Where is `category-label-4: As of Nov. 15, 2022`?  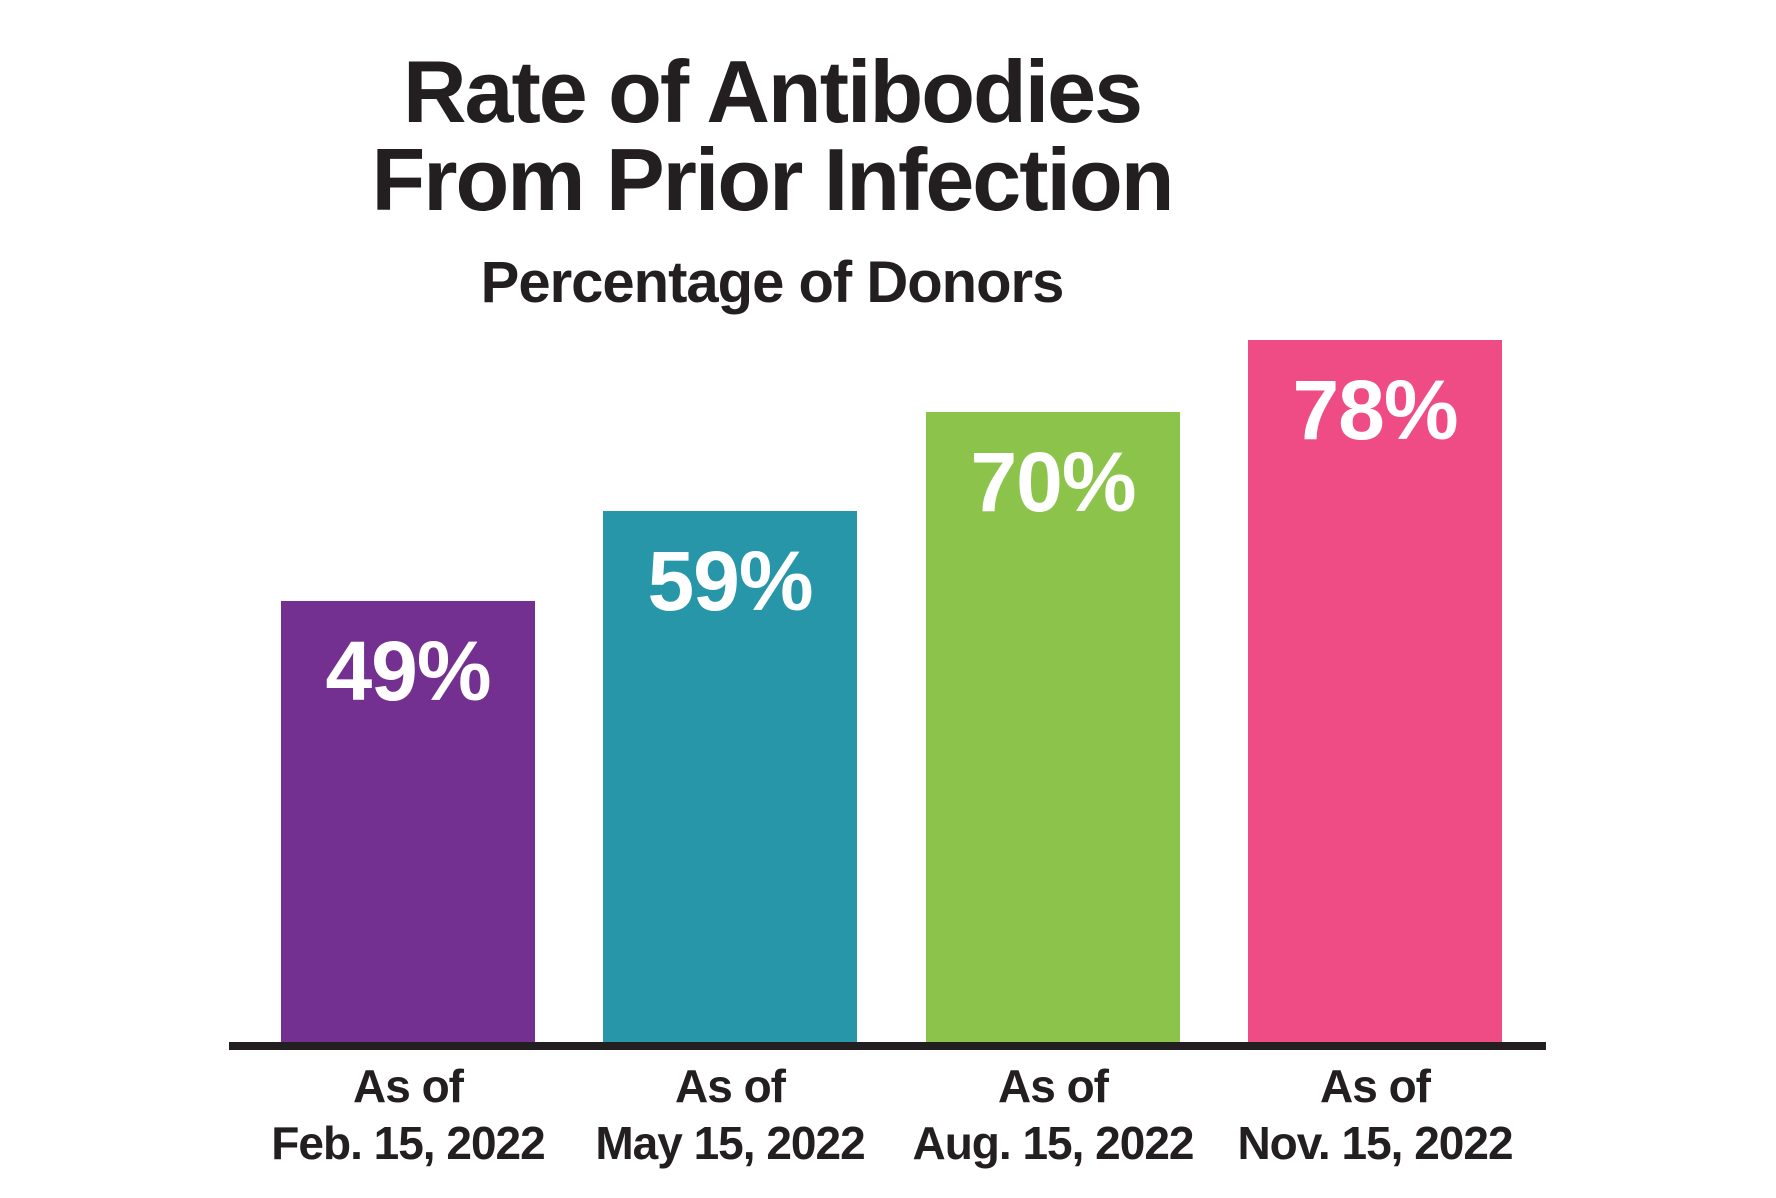 category-label-4: As of Nov. 15, 2022 is located at coordinates (1375, 1115).